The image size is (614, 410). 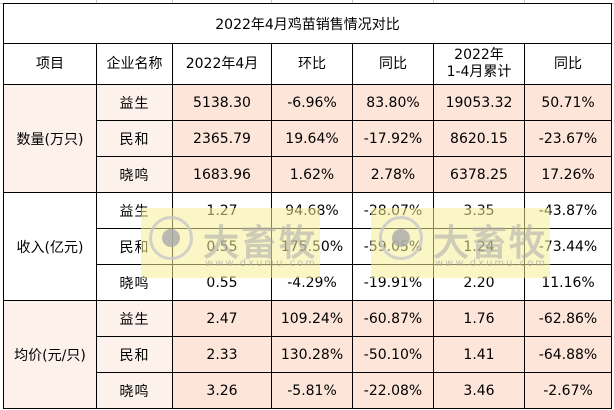 I want to click on table-row: 晓鸣 3.26 -5.81% -22.08% 3.46 -2.67%, so click(x=308, y=390).